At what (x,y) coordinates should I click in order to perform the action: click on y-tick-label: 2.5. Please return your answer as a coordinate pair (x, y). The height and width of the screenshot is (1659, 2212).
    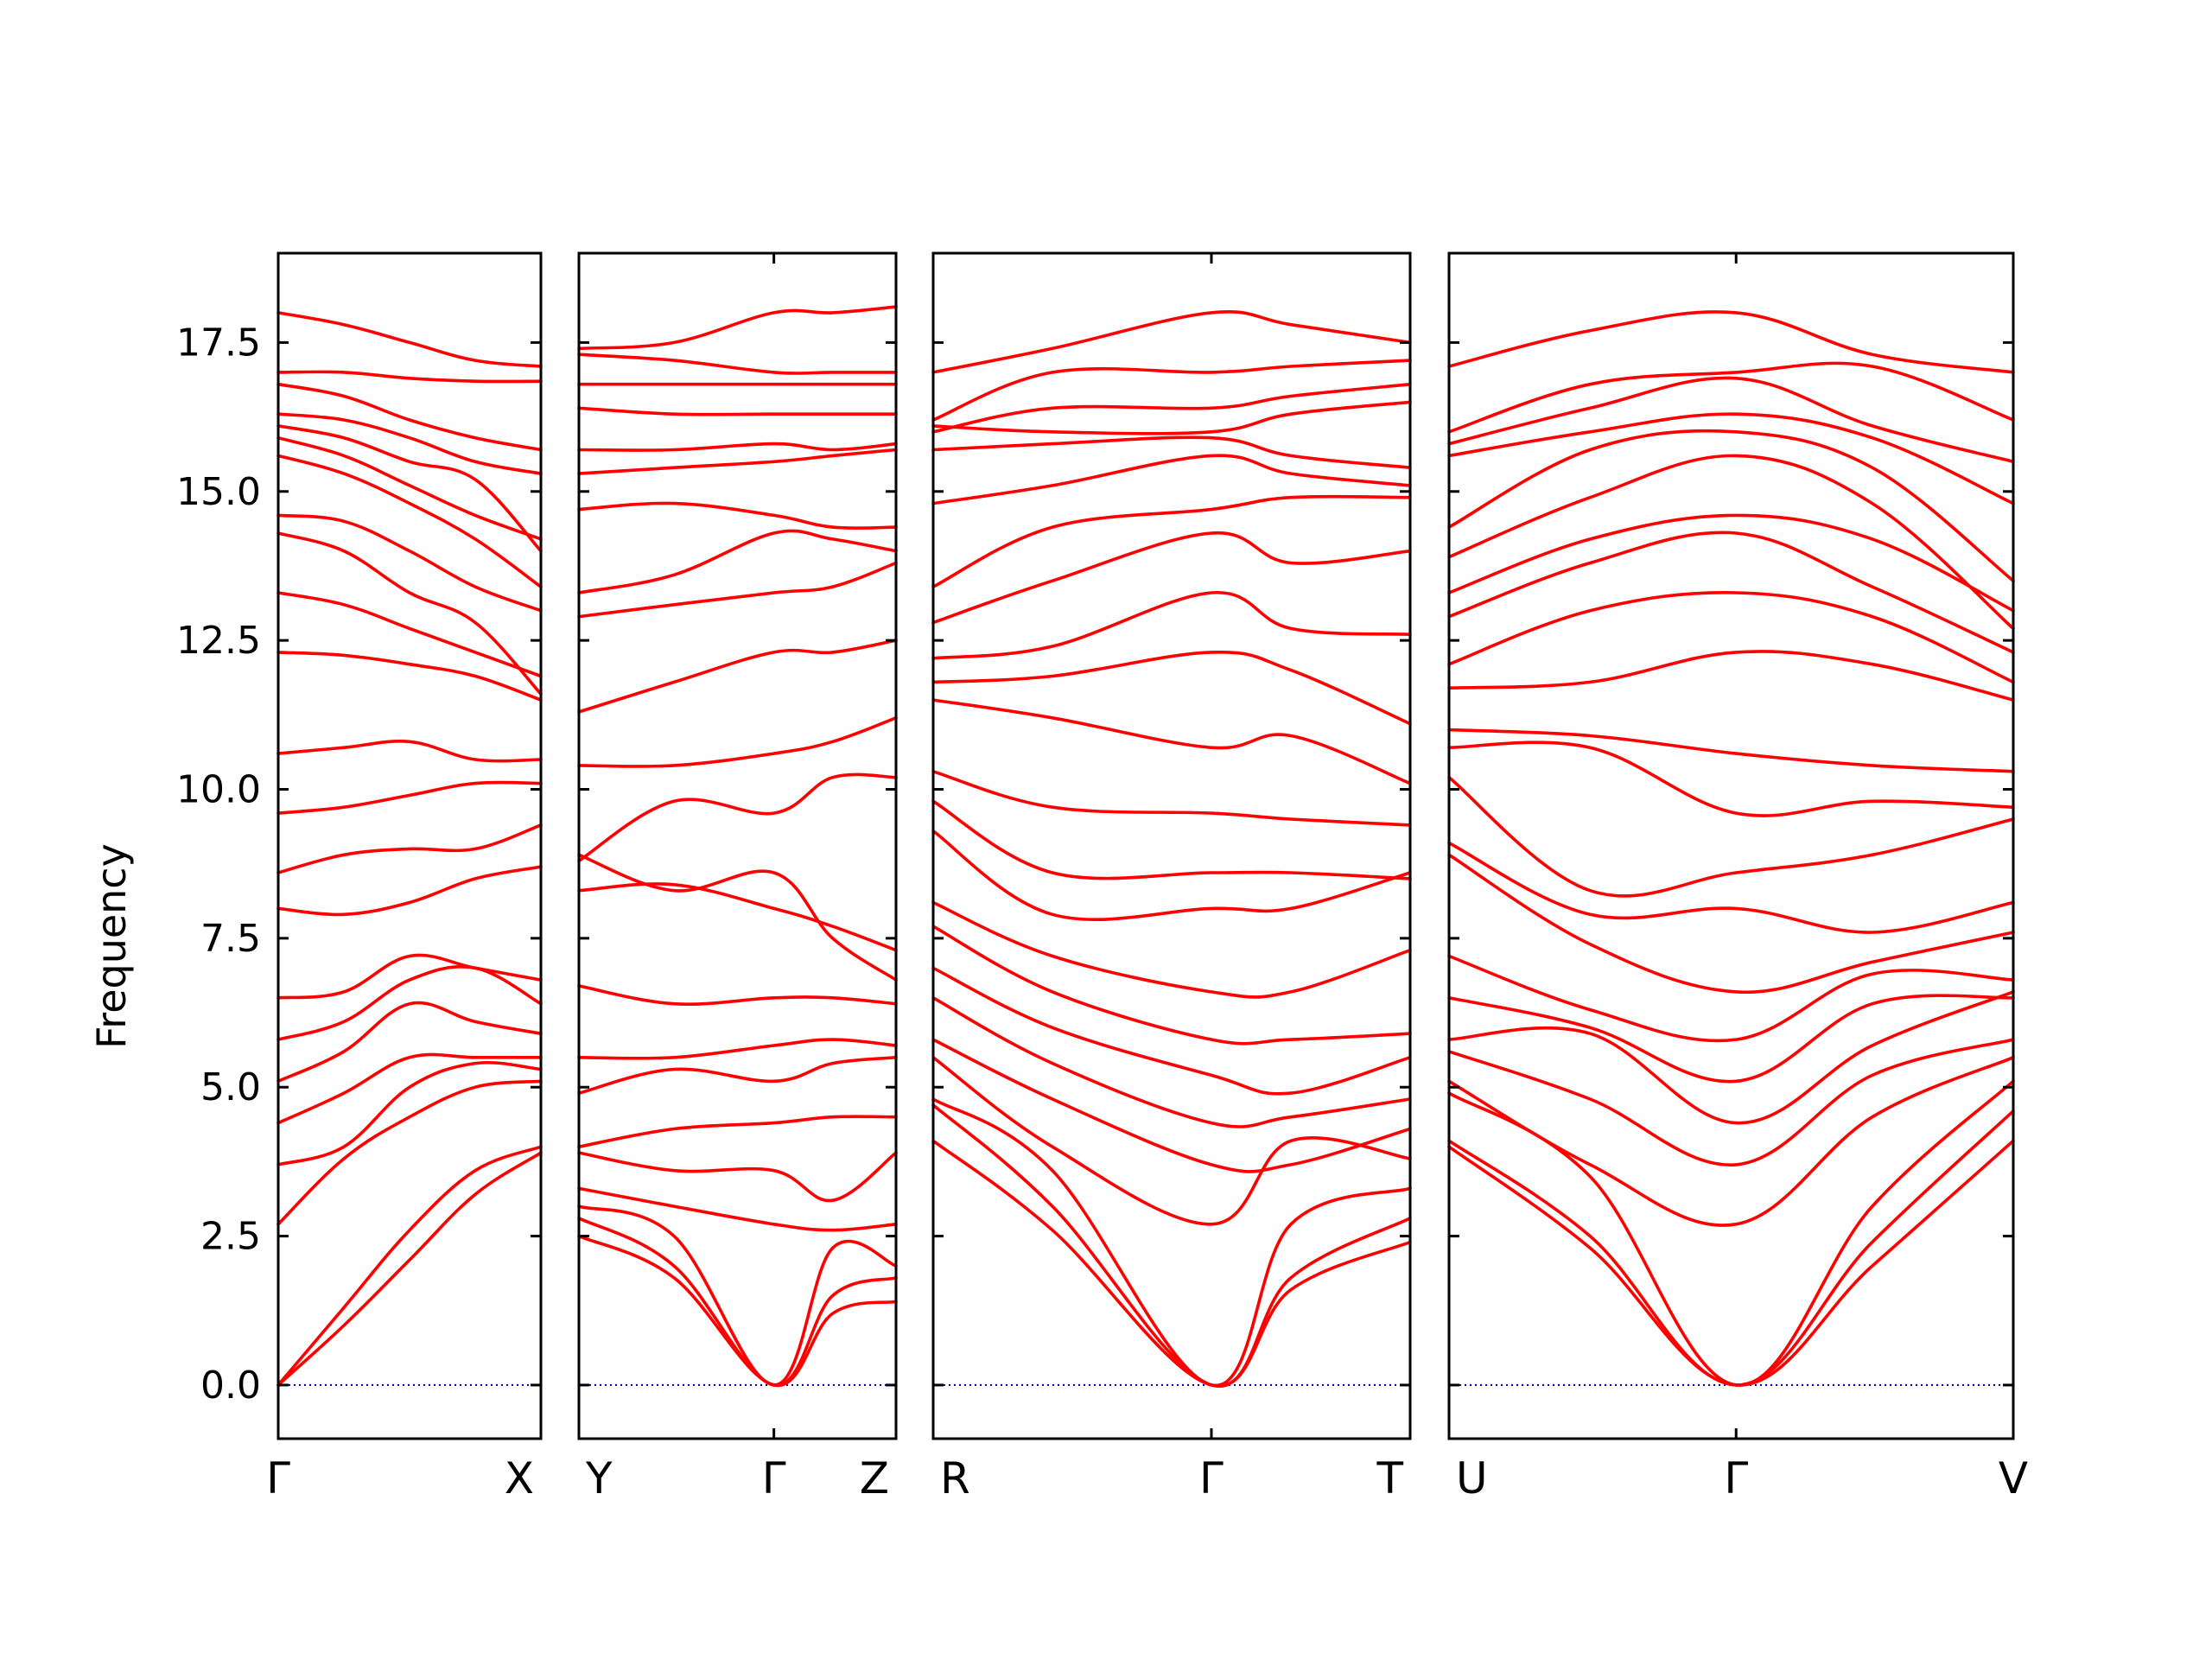
    Looking at the image, I should click on (231, 1237).